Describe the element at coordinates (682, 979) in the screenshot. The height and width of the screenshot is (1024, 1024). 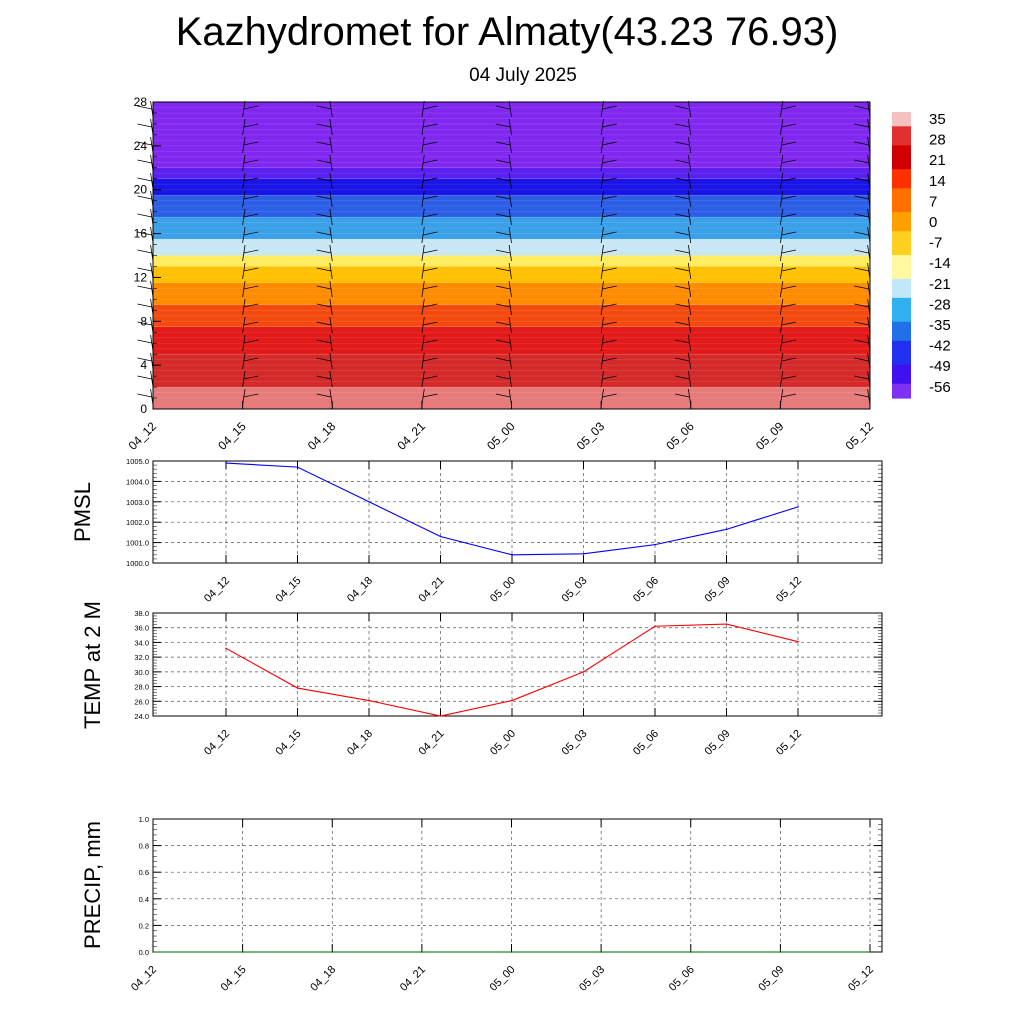
I see `x-tick-label: 05_06` at that location.